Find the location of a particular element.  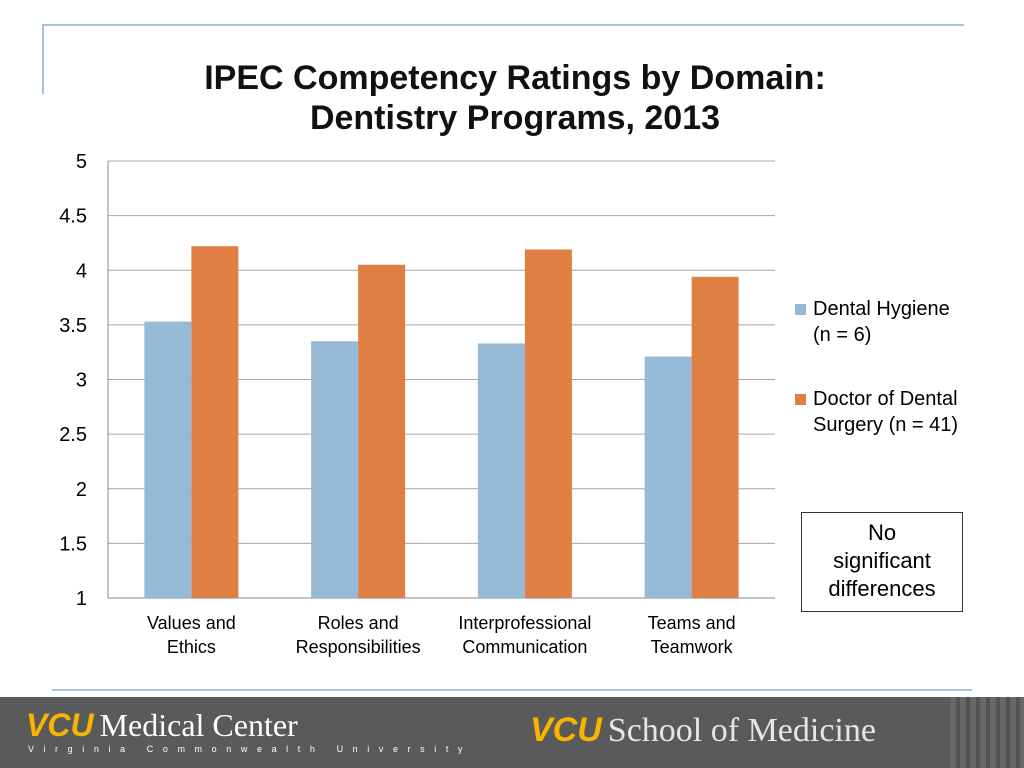

legend-label-line: Dental Hygiene is located at coordinates (881, 309).